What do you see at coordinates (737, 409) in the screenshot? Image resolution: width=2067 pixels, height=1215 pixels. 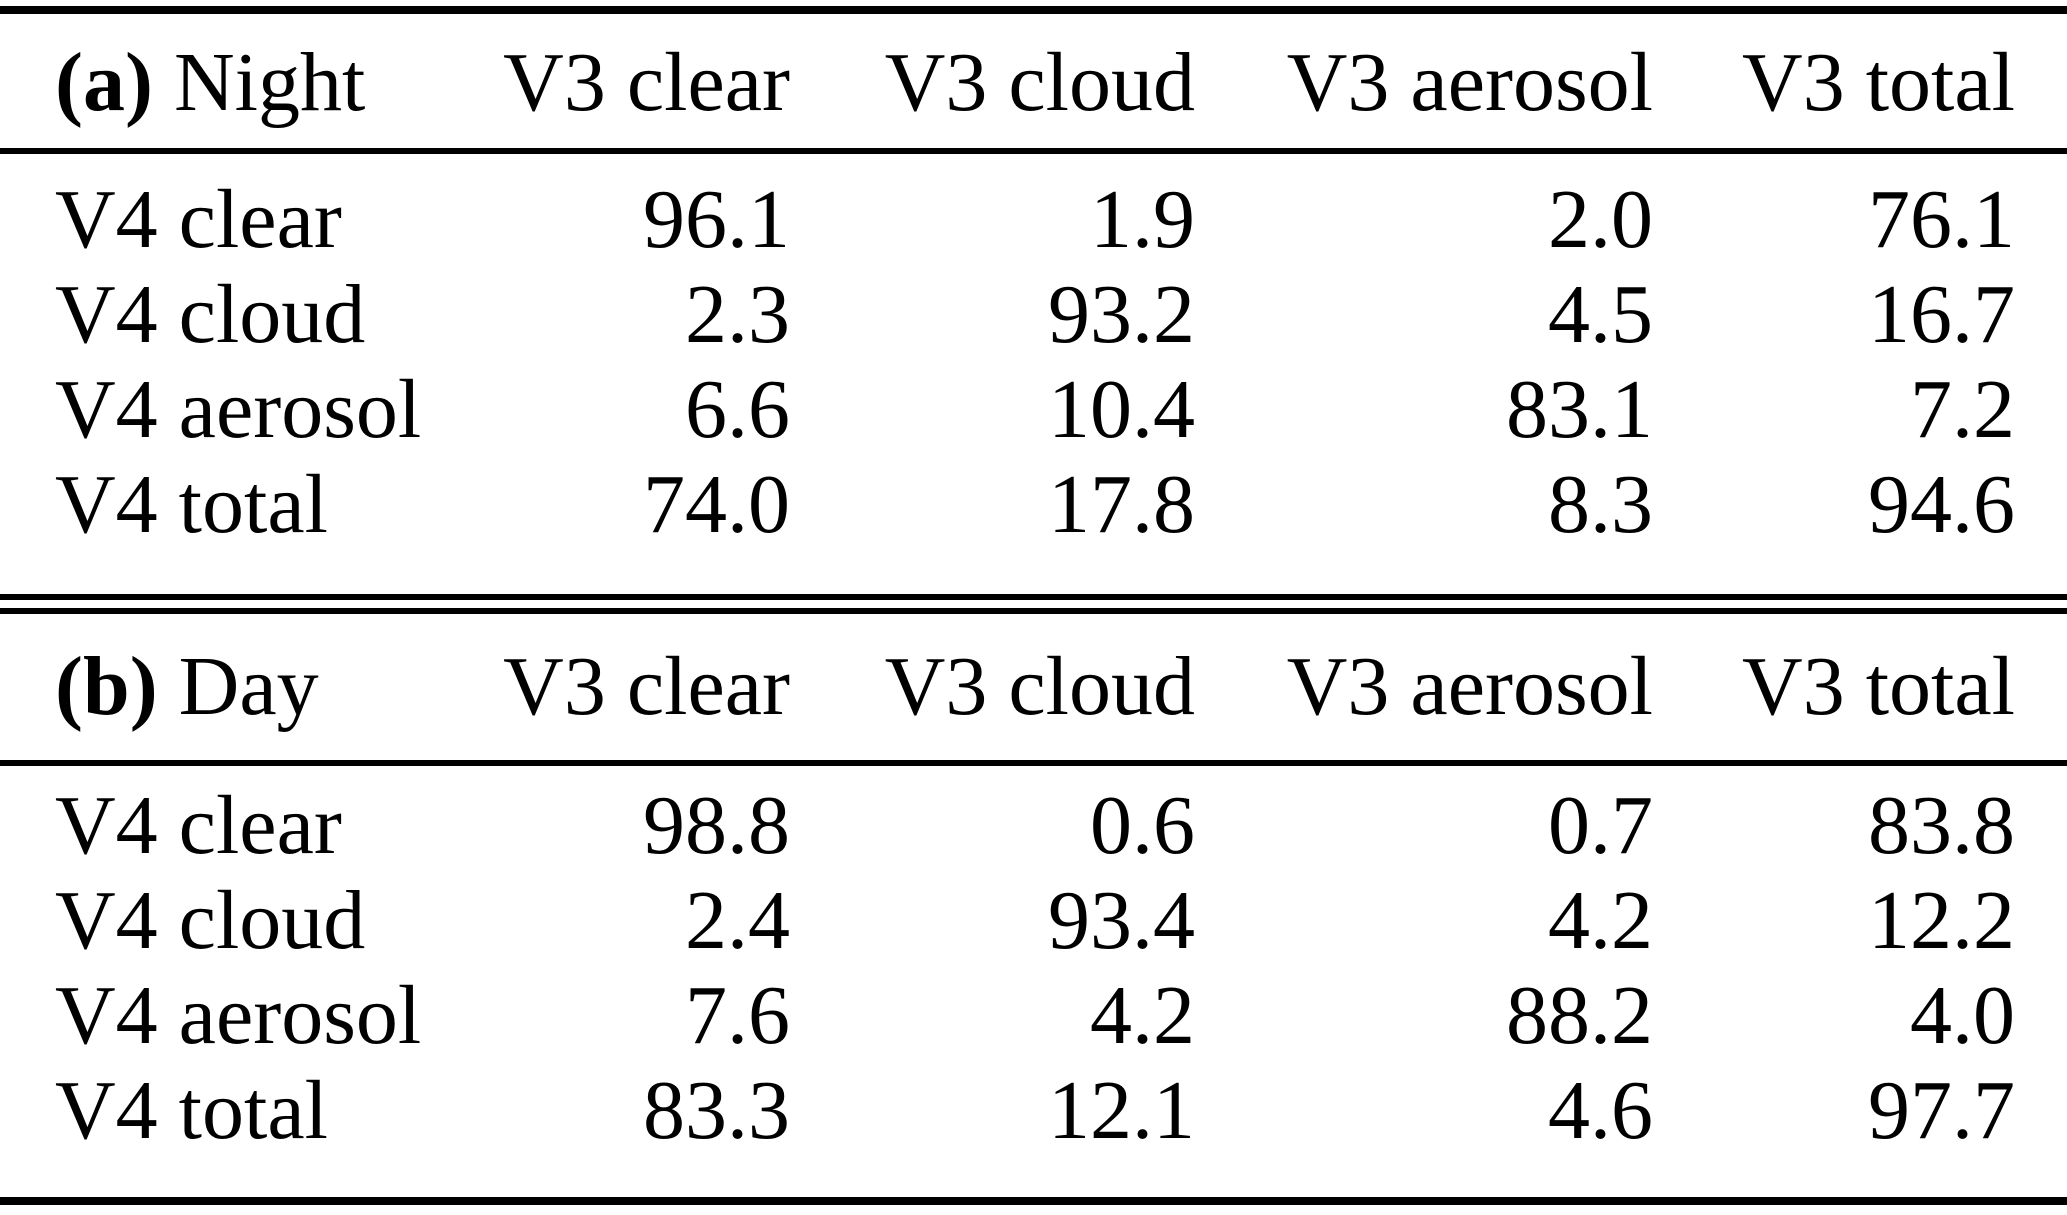 I see `cell-value: 6.6` at bounding box center [737, 409].